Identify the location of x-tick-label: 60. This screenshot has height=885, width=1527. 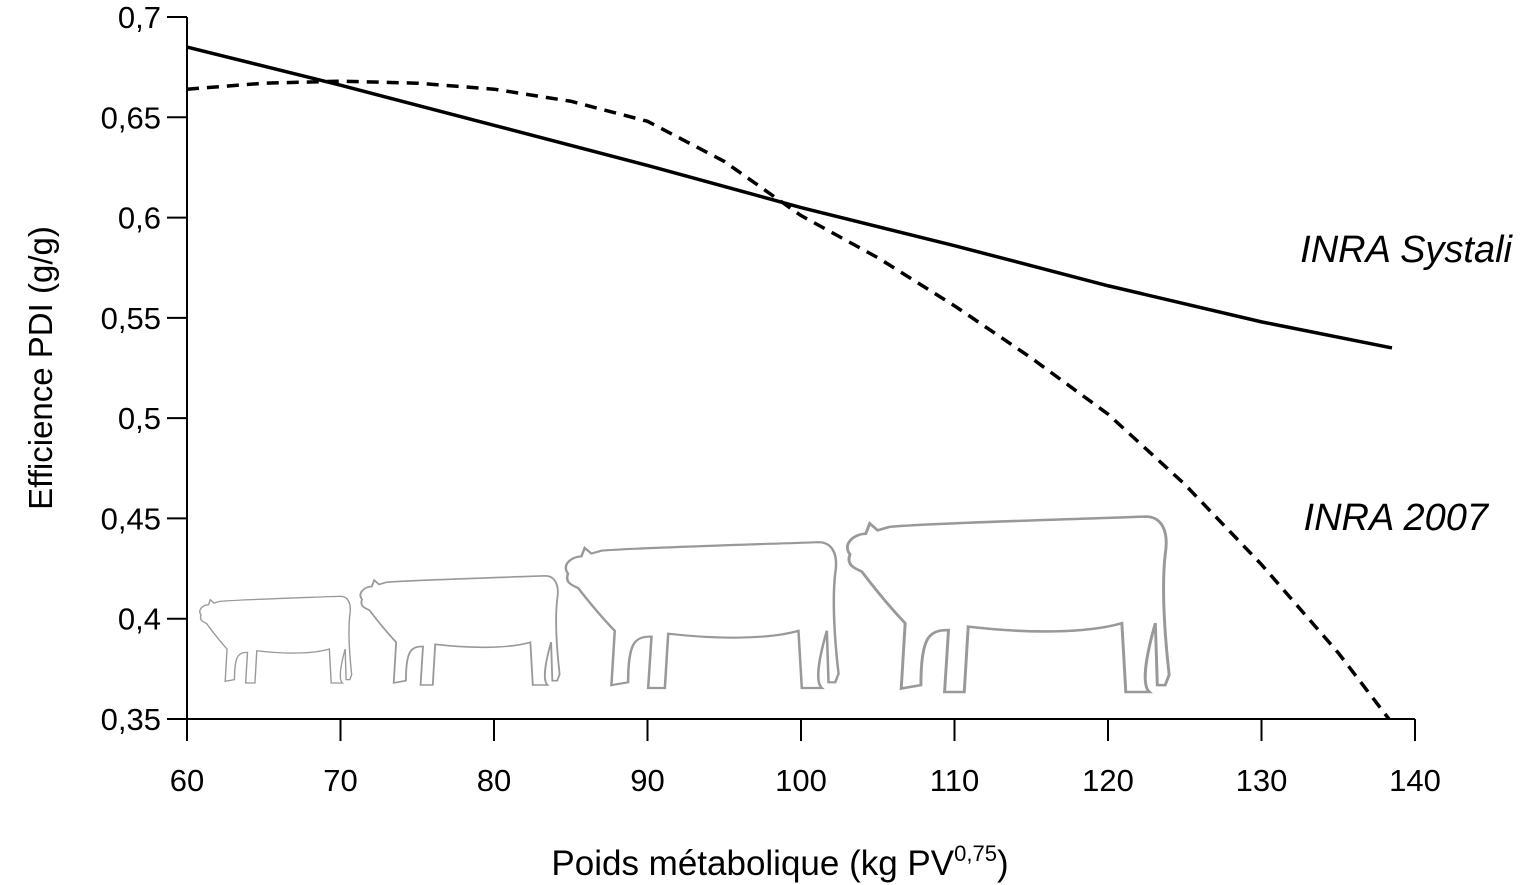
(187, 780).